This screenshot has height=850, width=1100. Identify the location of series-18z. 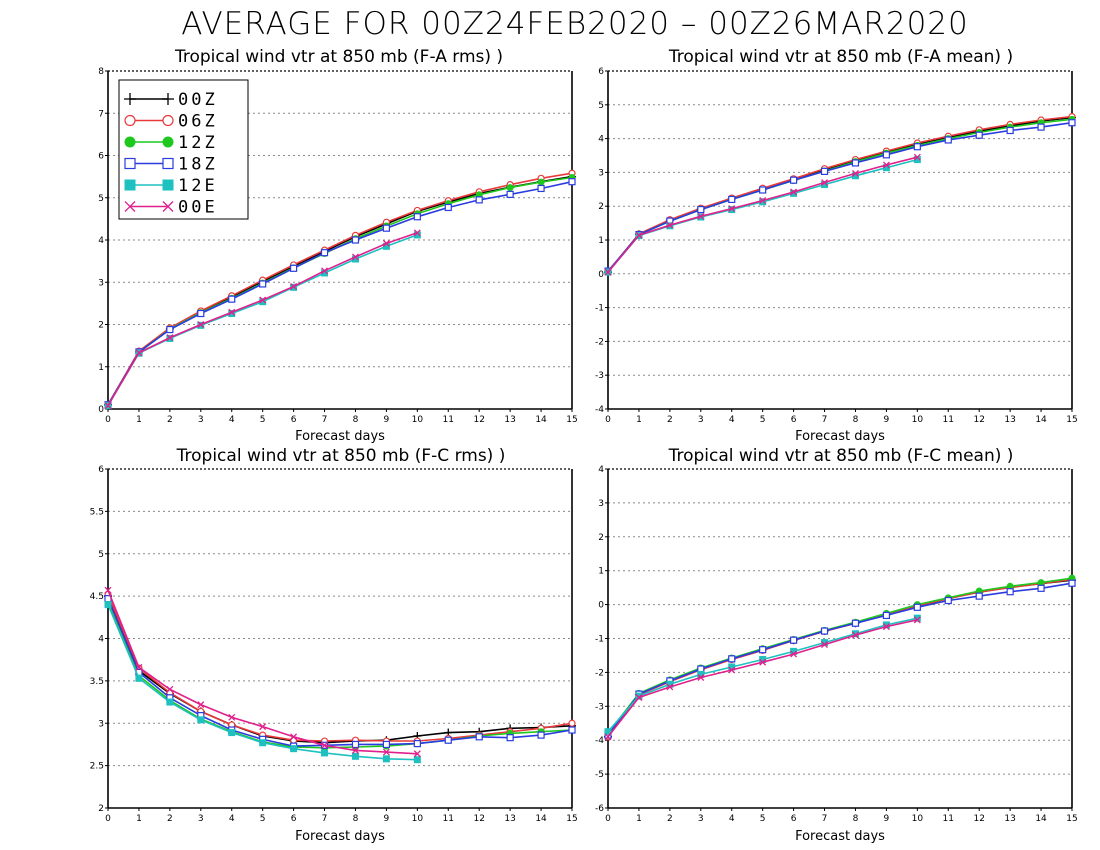
(340, 672).